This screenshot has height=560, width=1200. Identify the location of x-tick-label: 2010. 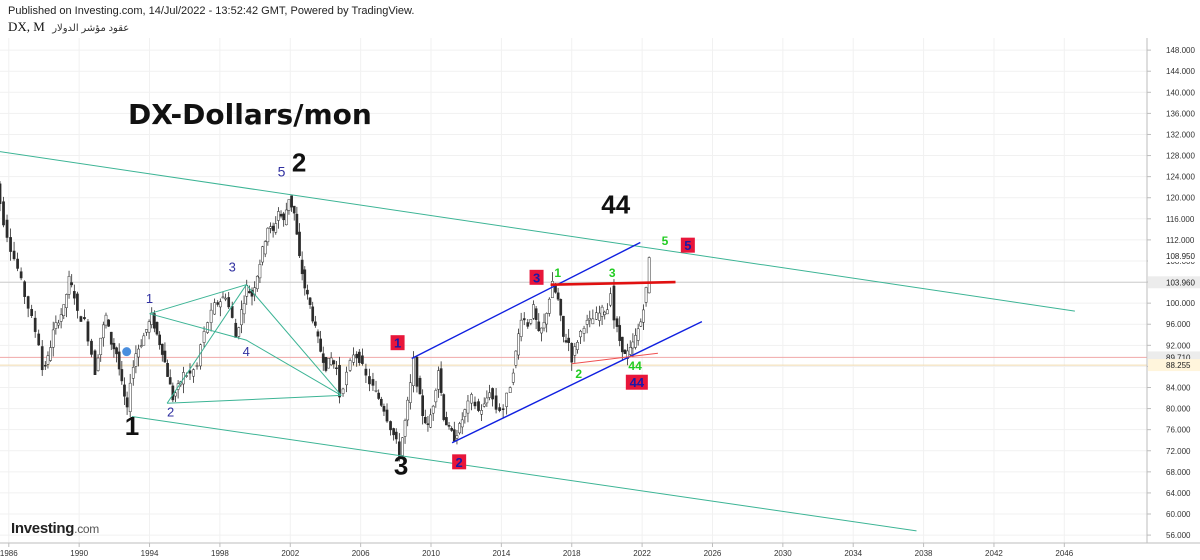
(431, 553).